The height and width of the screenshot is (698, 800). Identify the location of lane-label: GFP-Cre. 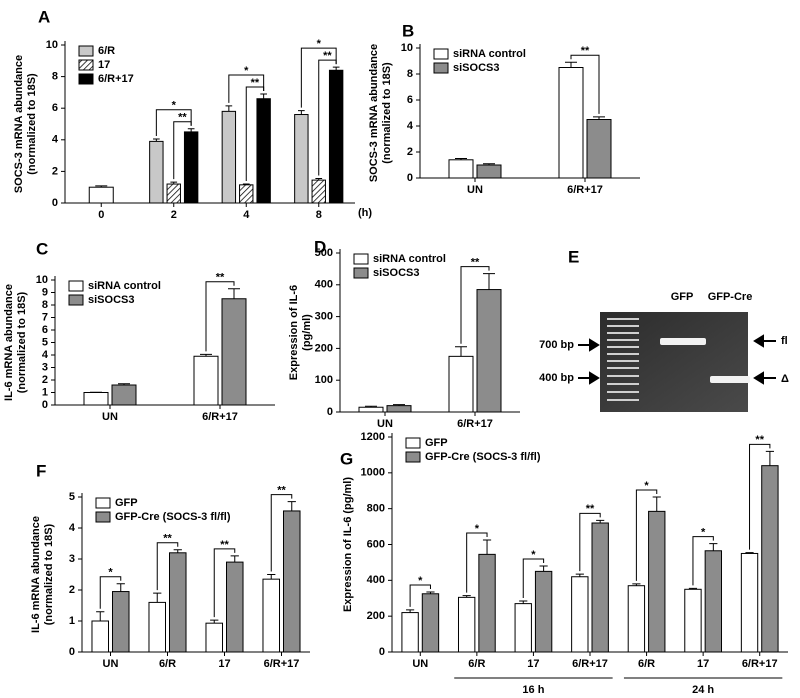
(730, 297).